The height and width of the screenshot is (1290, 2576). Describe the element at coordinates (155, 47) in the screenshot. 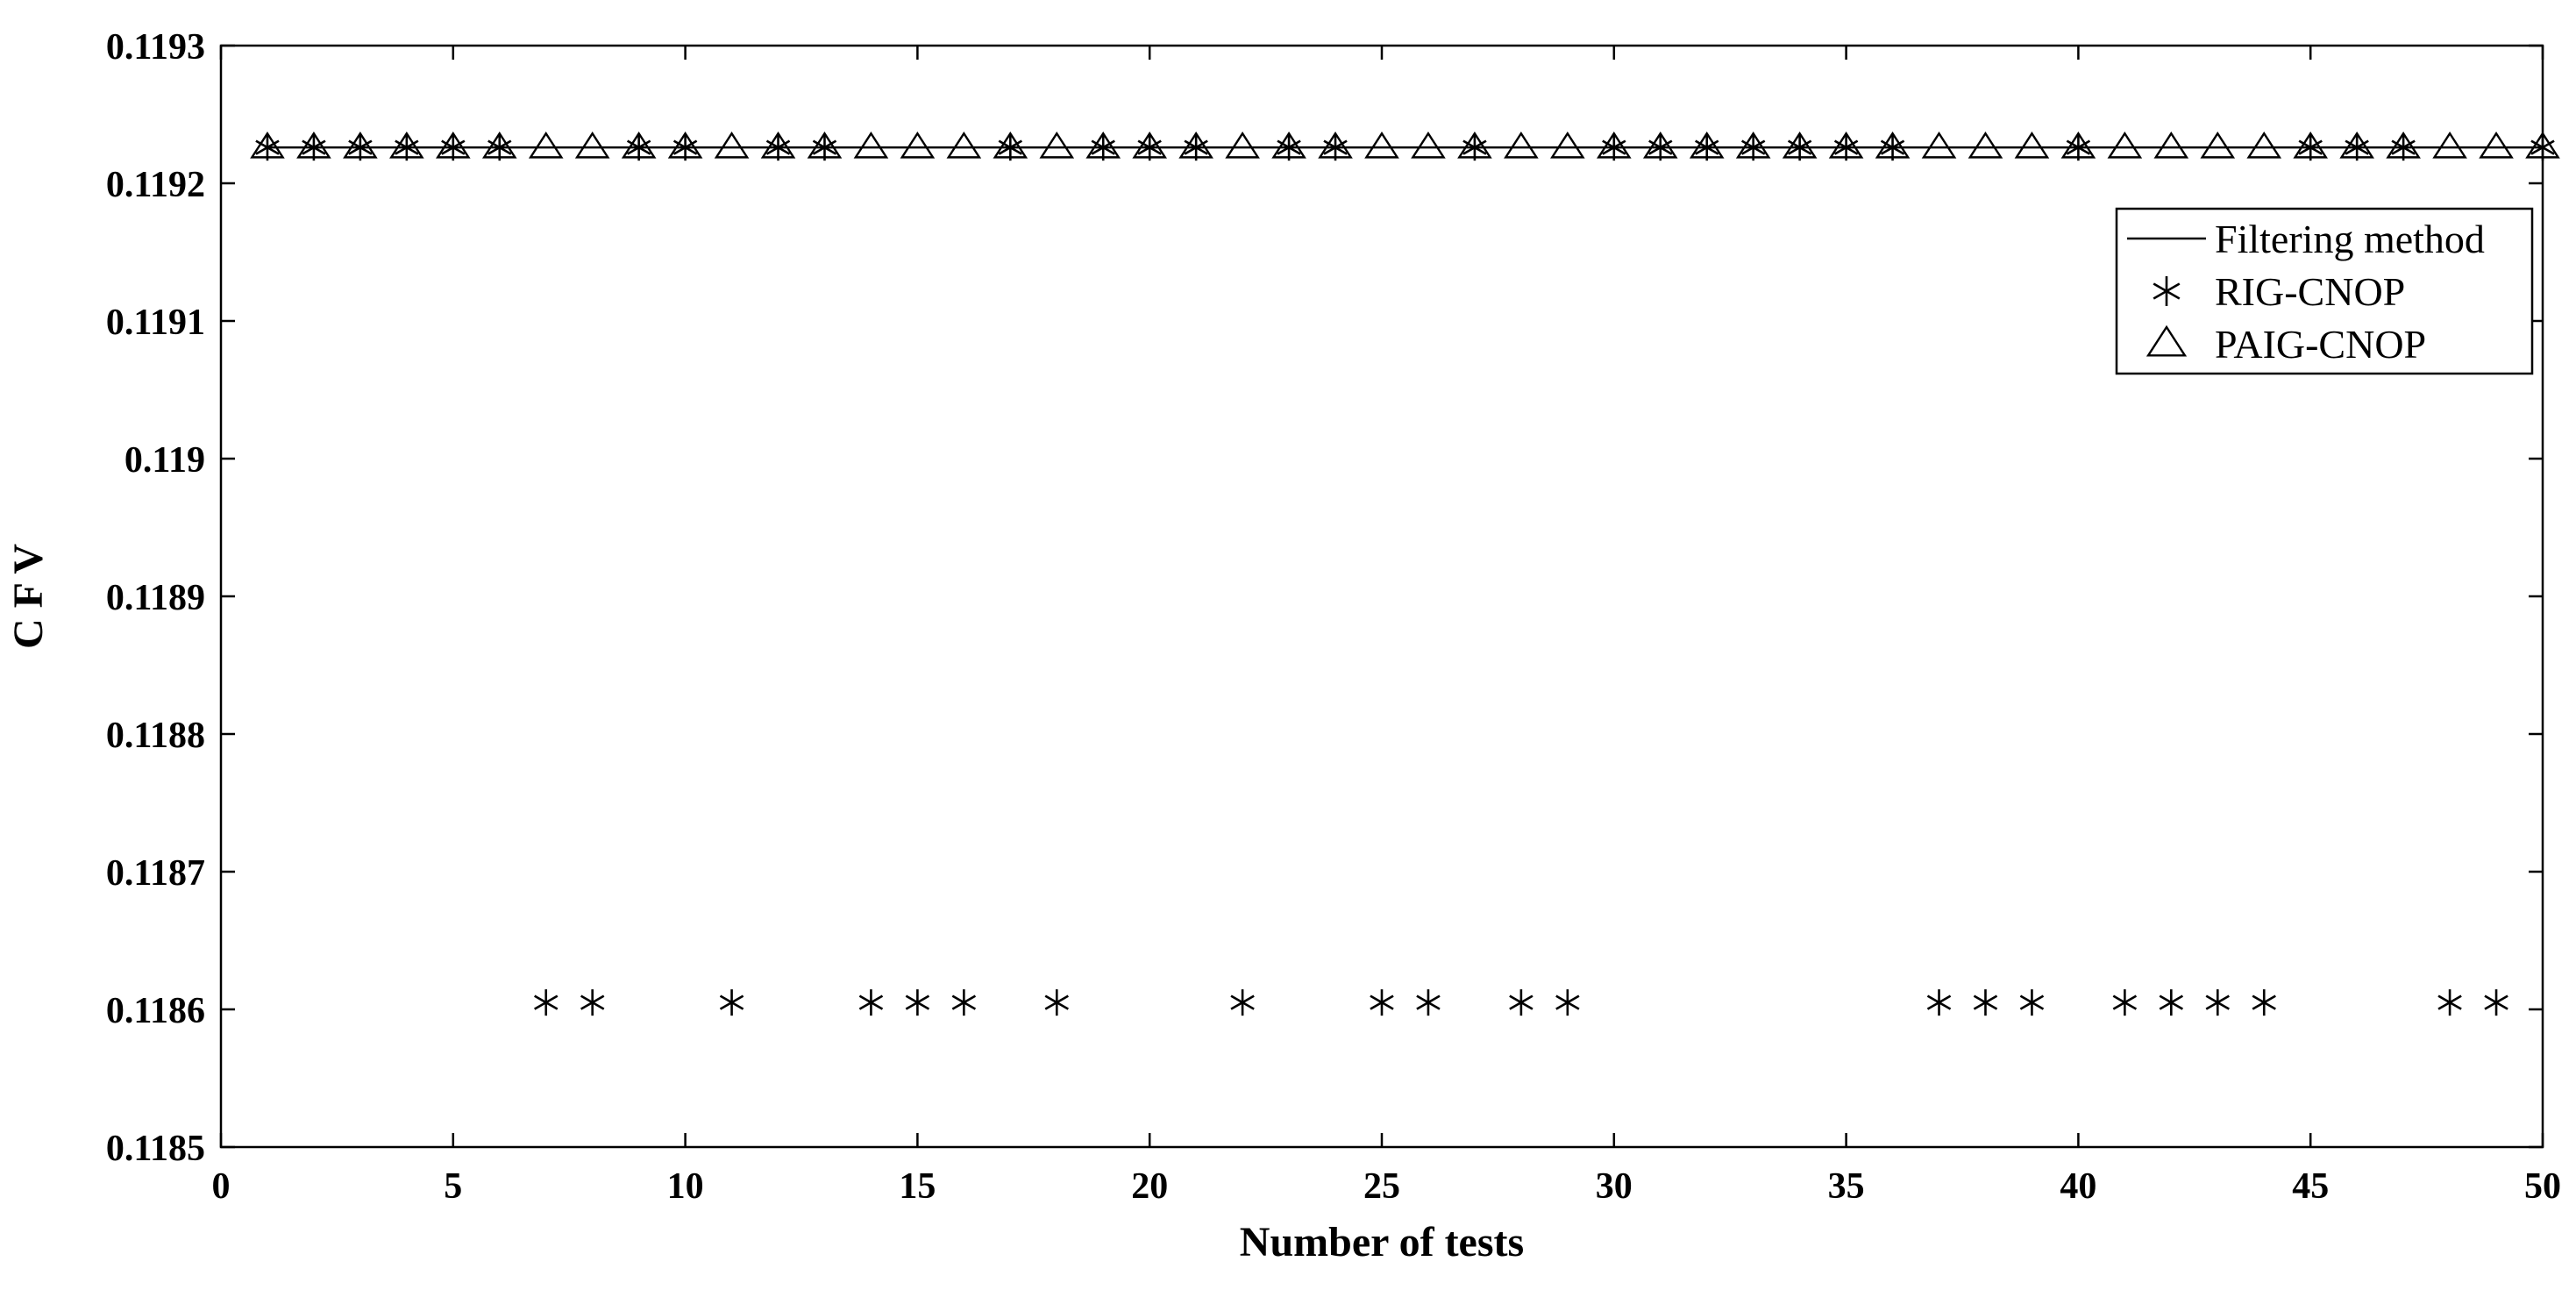

I see `y-tick-label: 0.1193` at that location.